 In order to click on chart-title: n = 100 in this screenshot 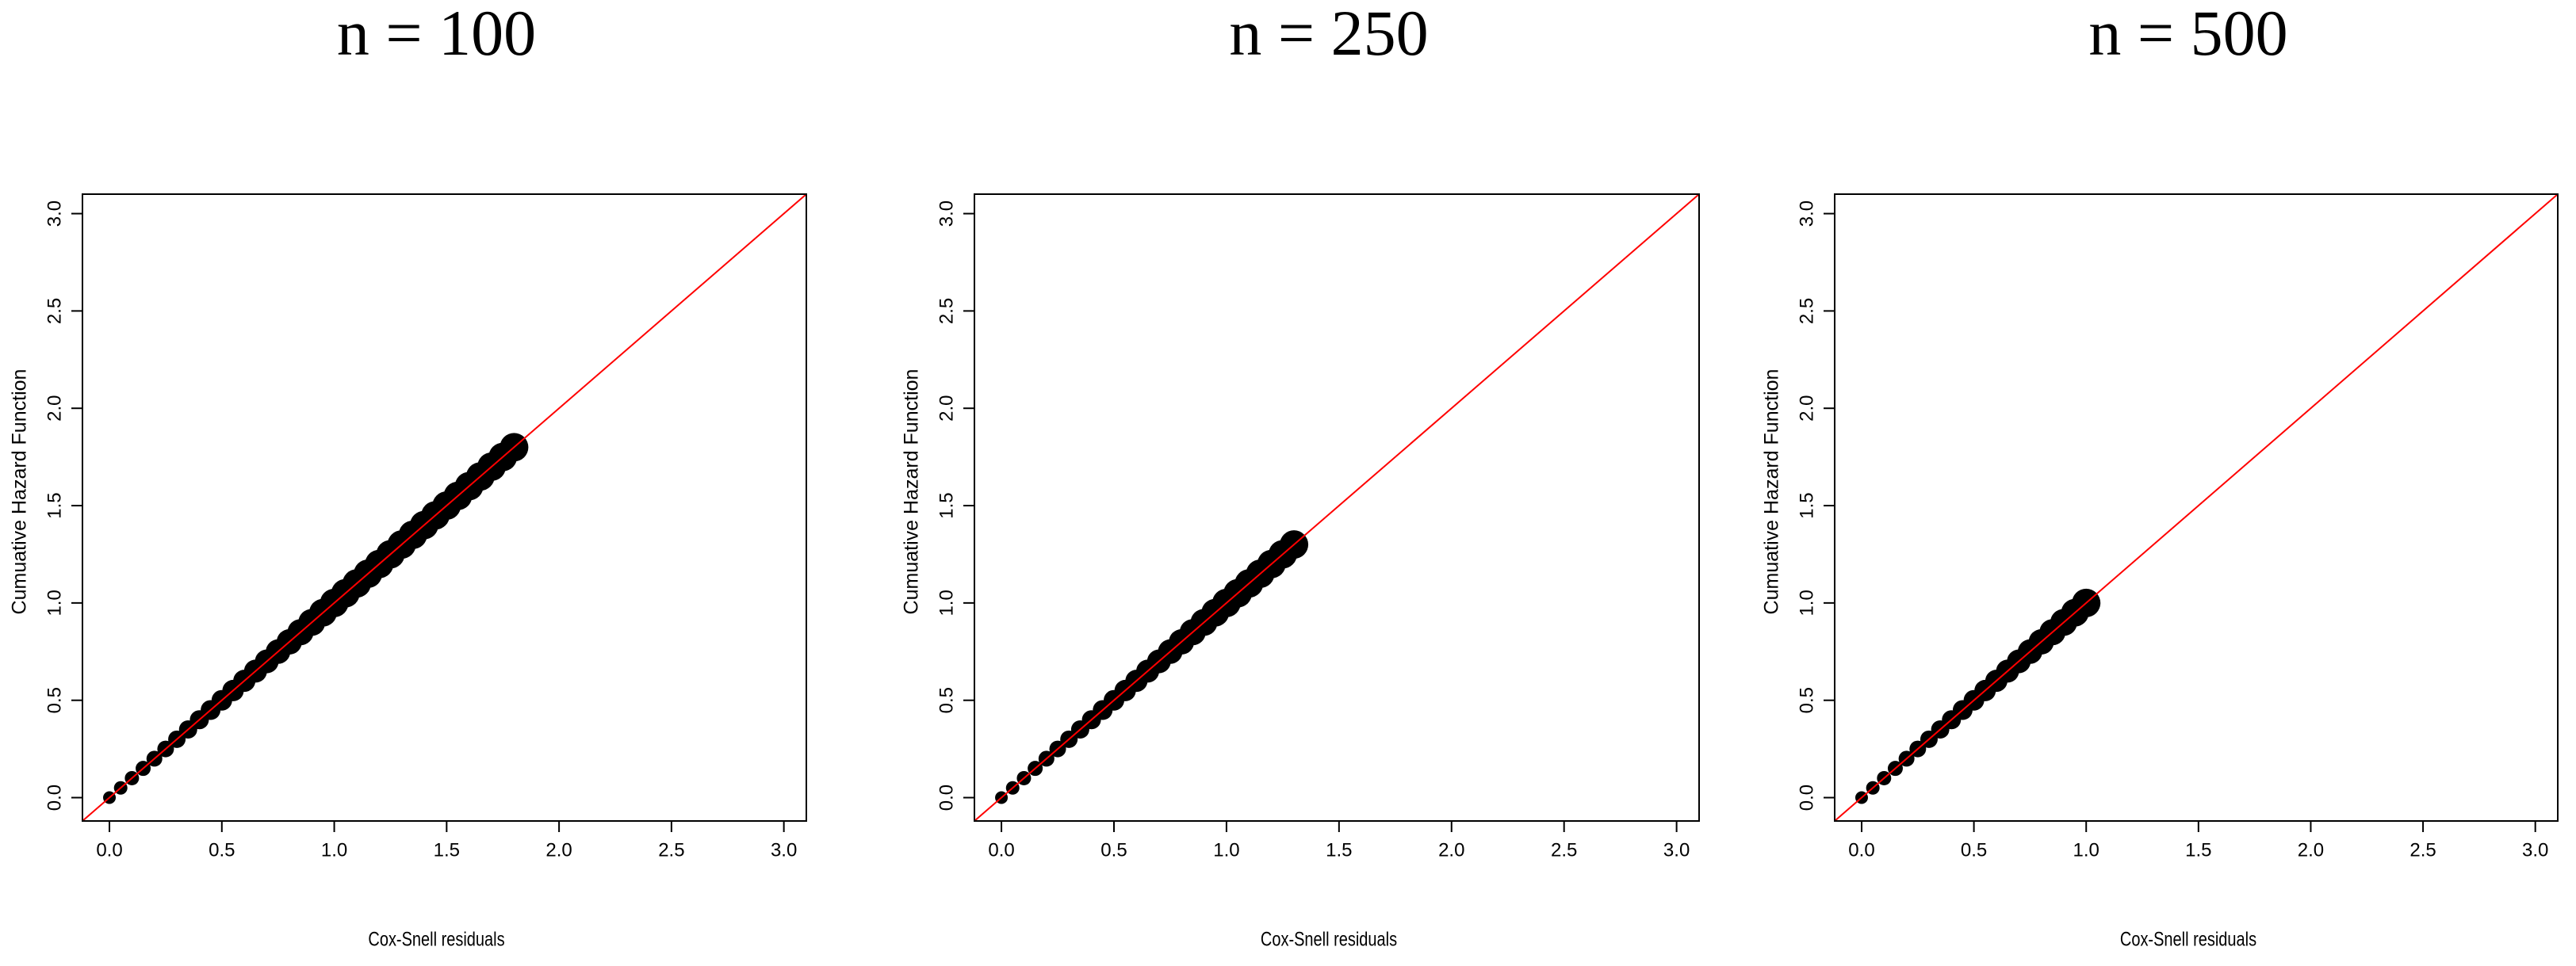, I will do `click(436, 34)`.